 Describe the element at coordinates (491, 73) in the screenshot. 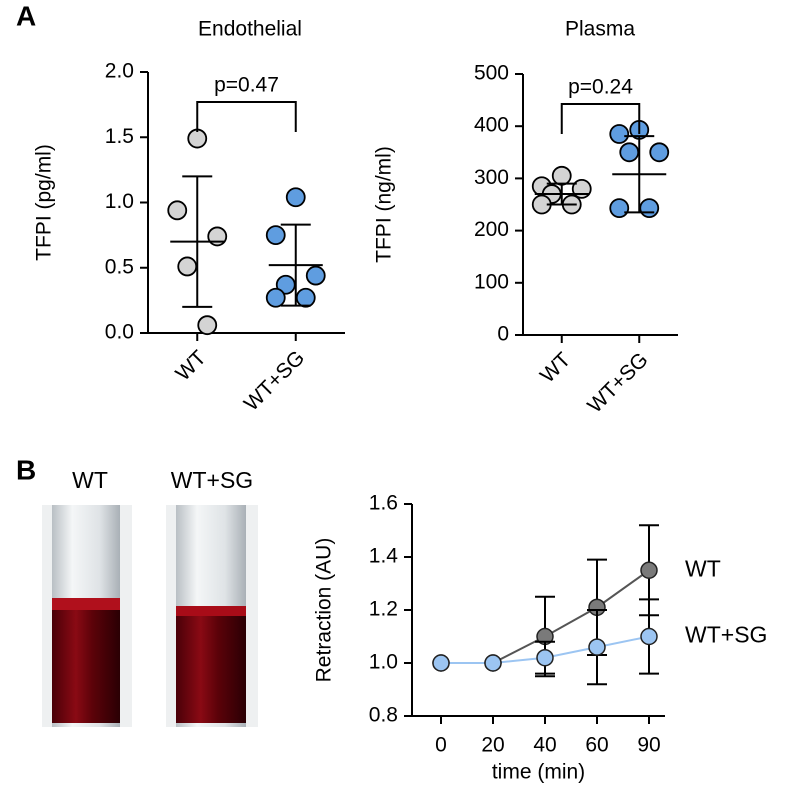

I see `y-tick-label: 500` at that location.